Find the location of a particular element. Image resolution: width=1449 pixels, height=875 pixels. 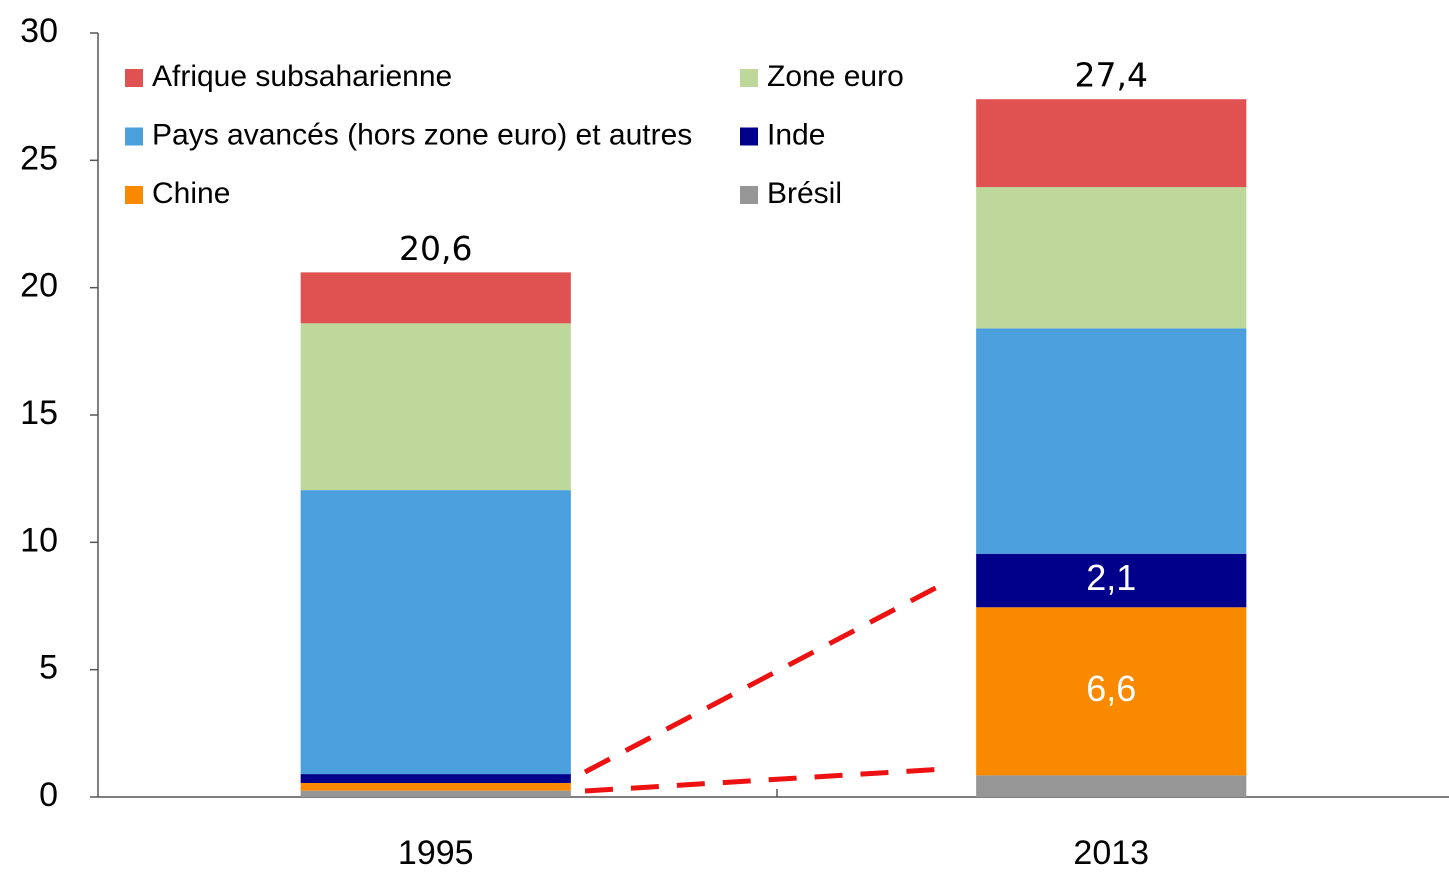

total-label: 27,4 is located at coordinates (1111, 75).